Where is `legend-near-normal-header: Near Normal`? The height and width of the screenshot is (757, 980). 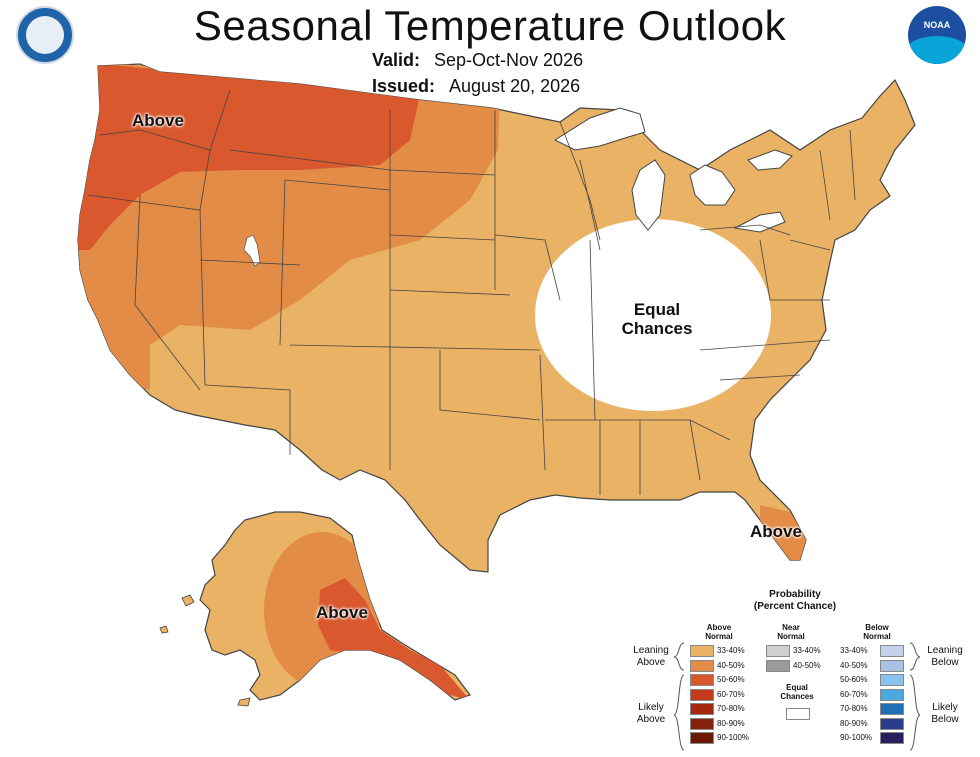
legend-near-normal-header: Near Normal is located at coordinates (791, 632).